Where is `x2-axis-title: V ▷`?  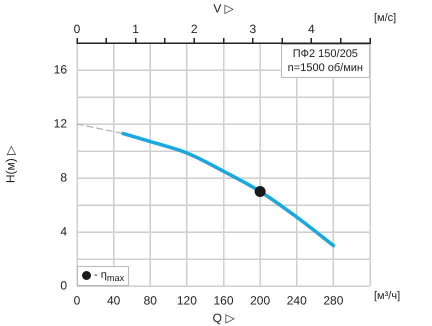 x2-axis-title: V ▷ is located at coordinates (224, 9).